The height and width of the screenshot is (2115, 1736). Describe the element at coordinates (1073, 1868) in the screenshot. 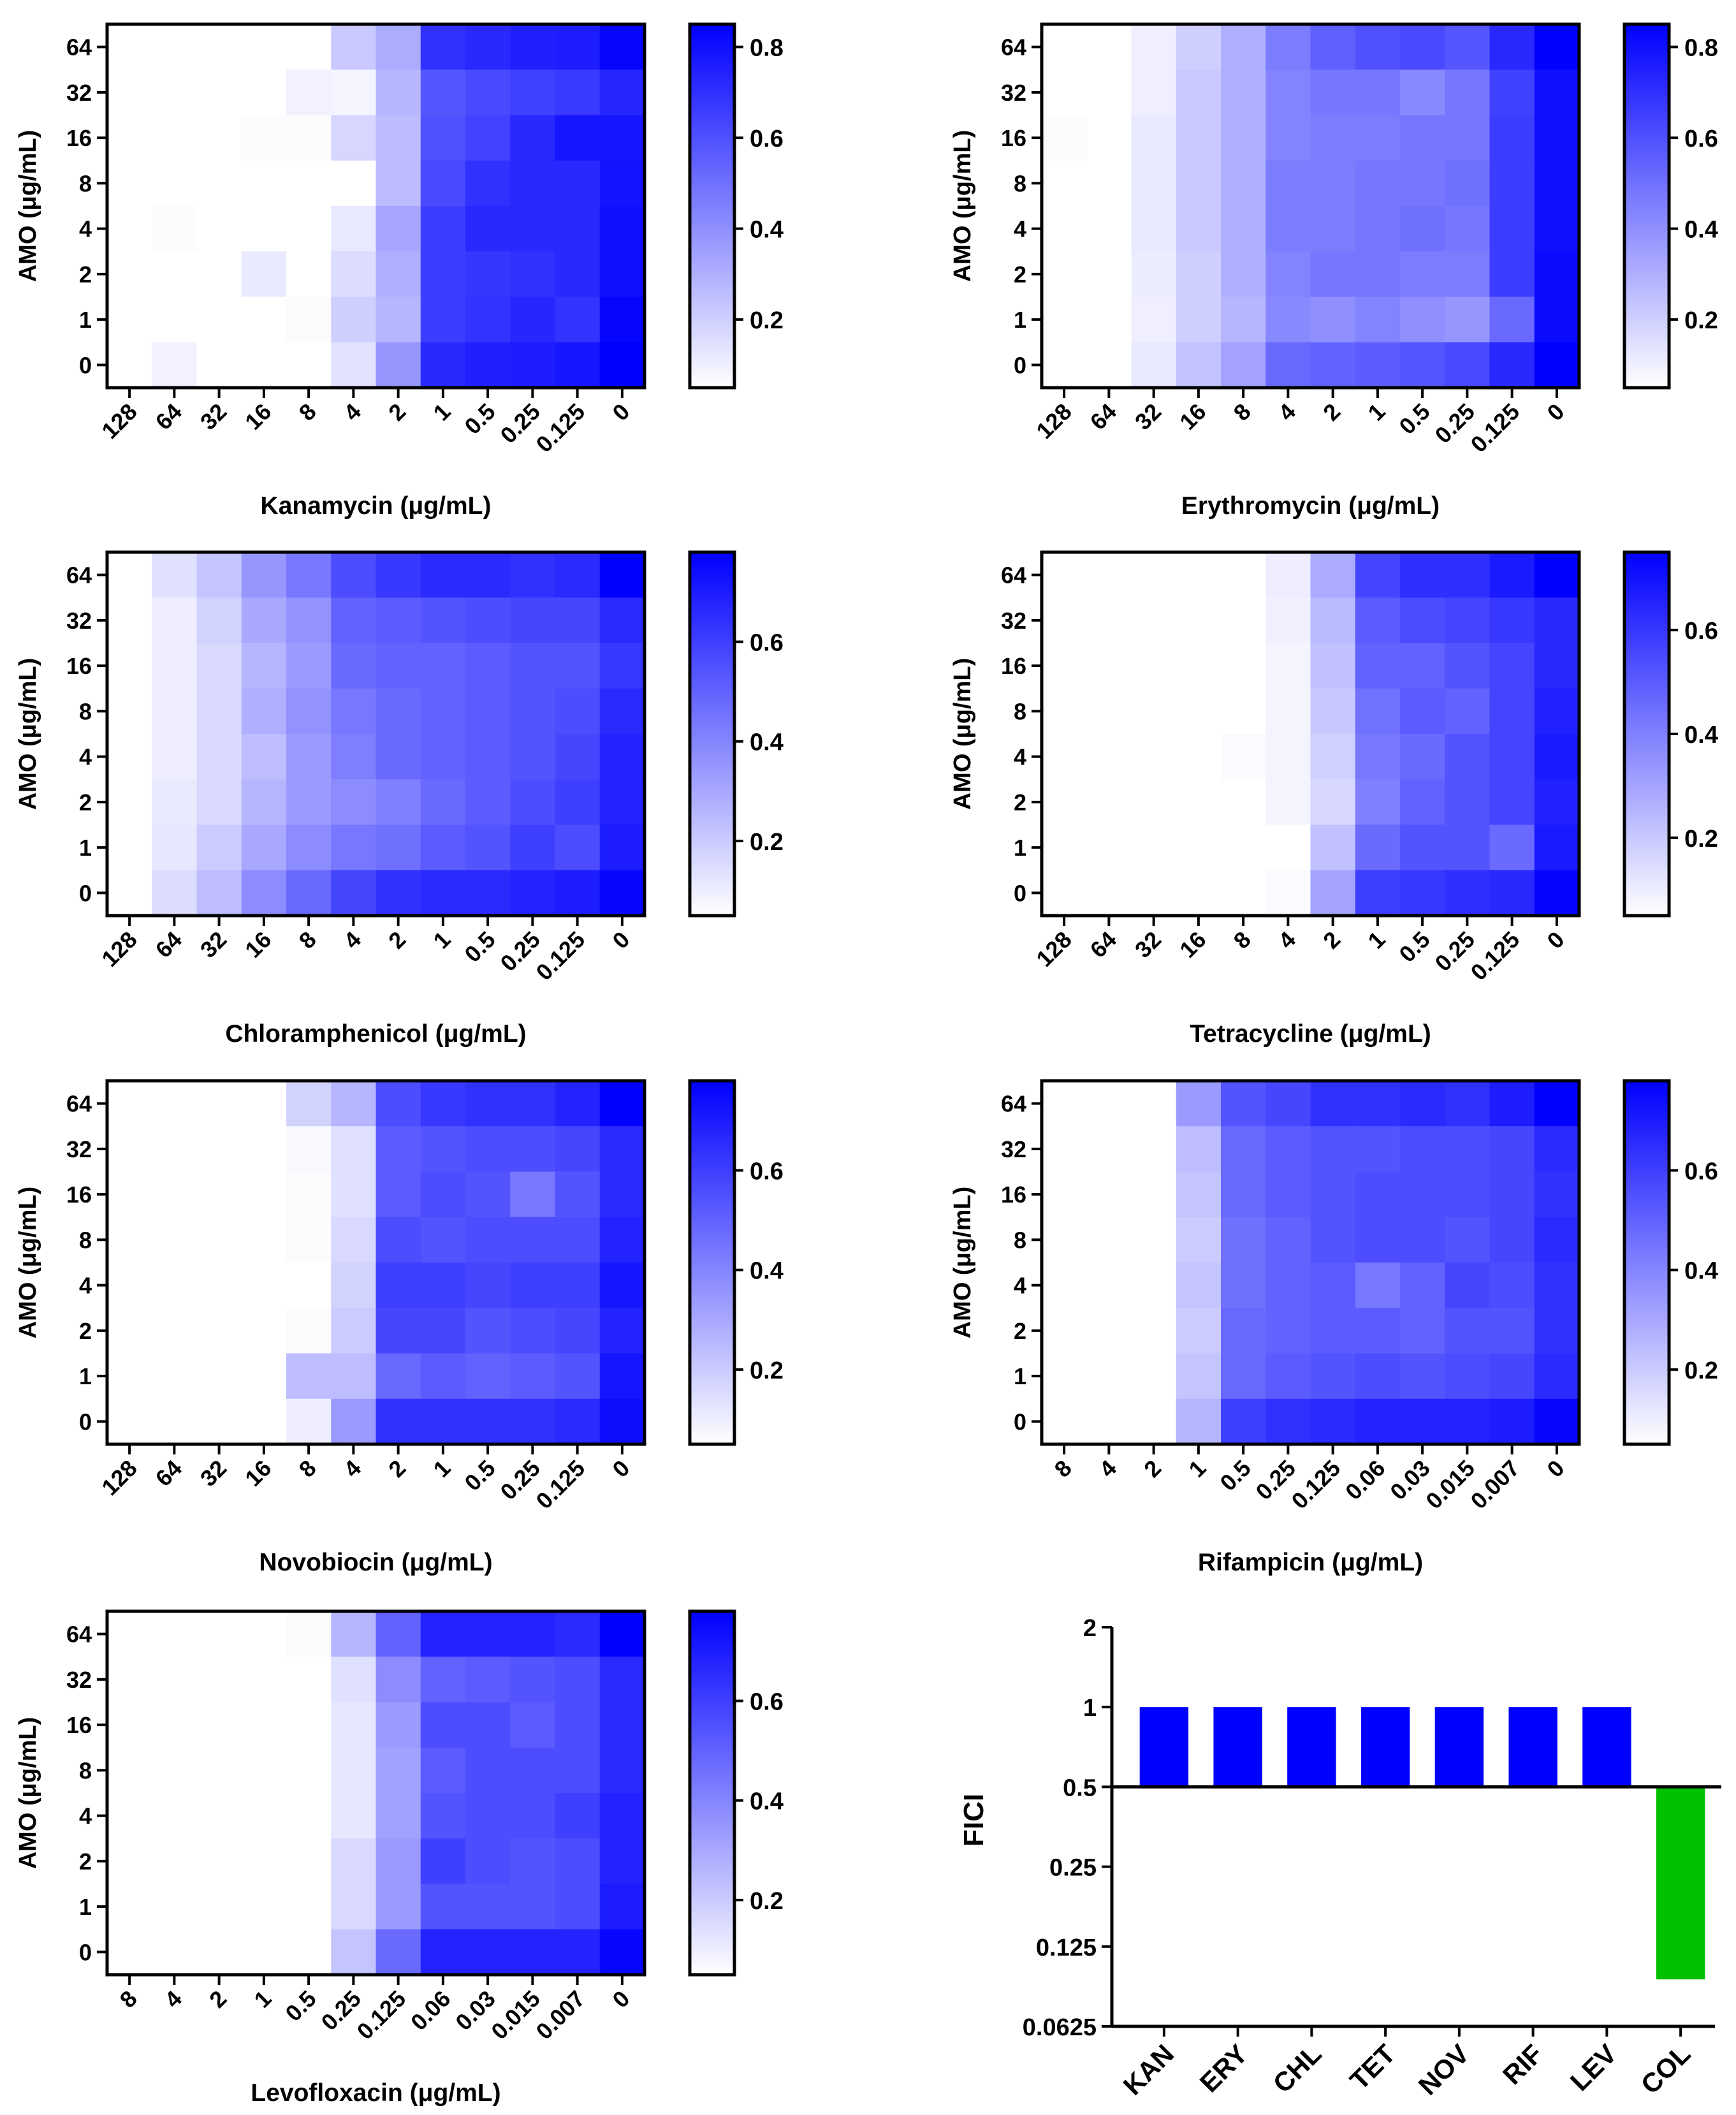

I see `y-tick-label: 0.25` at that location.